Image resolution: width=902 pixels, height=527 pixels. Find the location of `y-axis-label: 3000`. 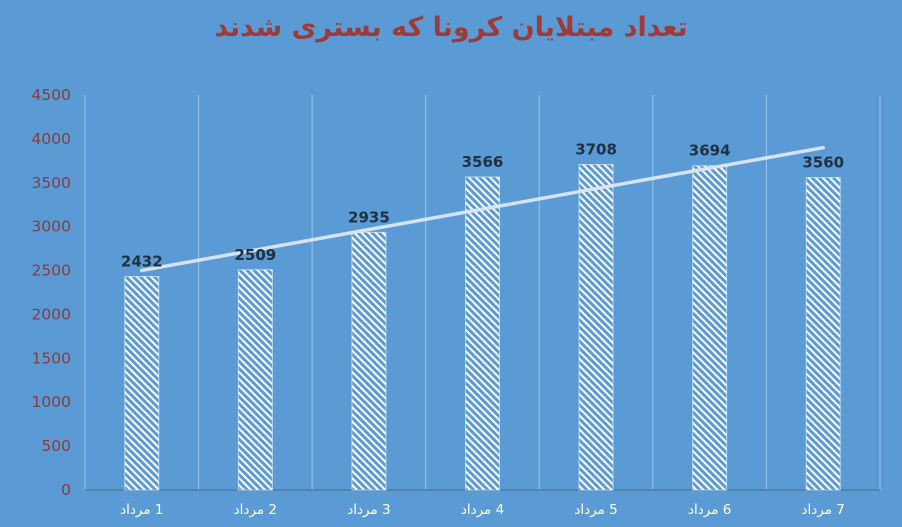

y-axis-label: 3000 is located at coordinates (51, 227).